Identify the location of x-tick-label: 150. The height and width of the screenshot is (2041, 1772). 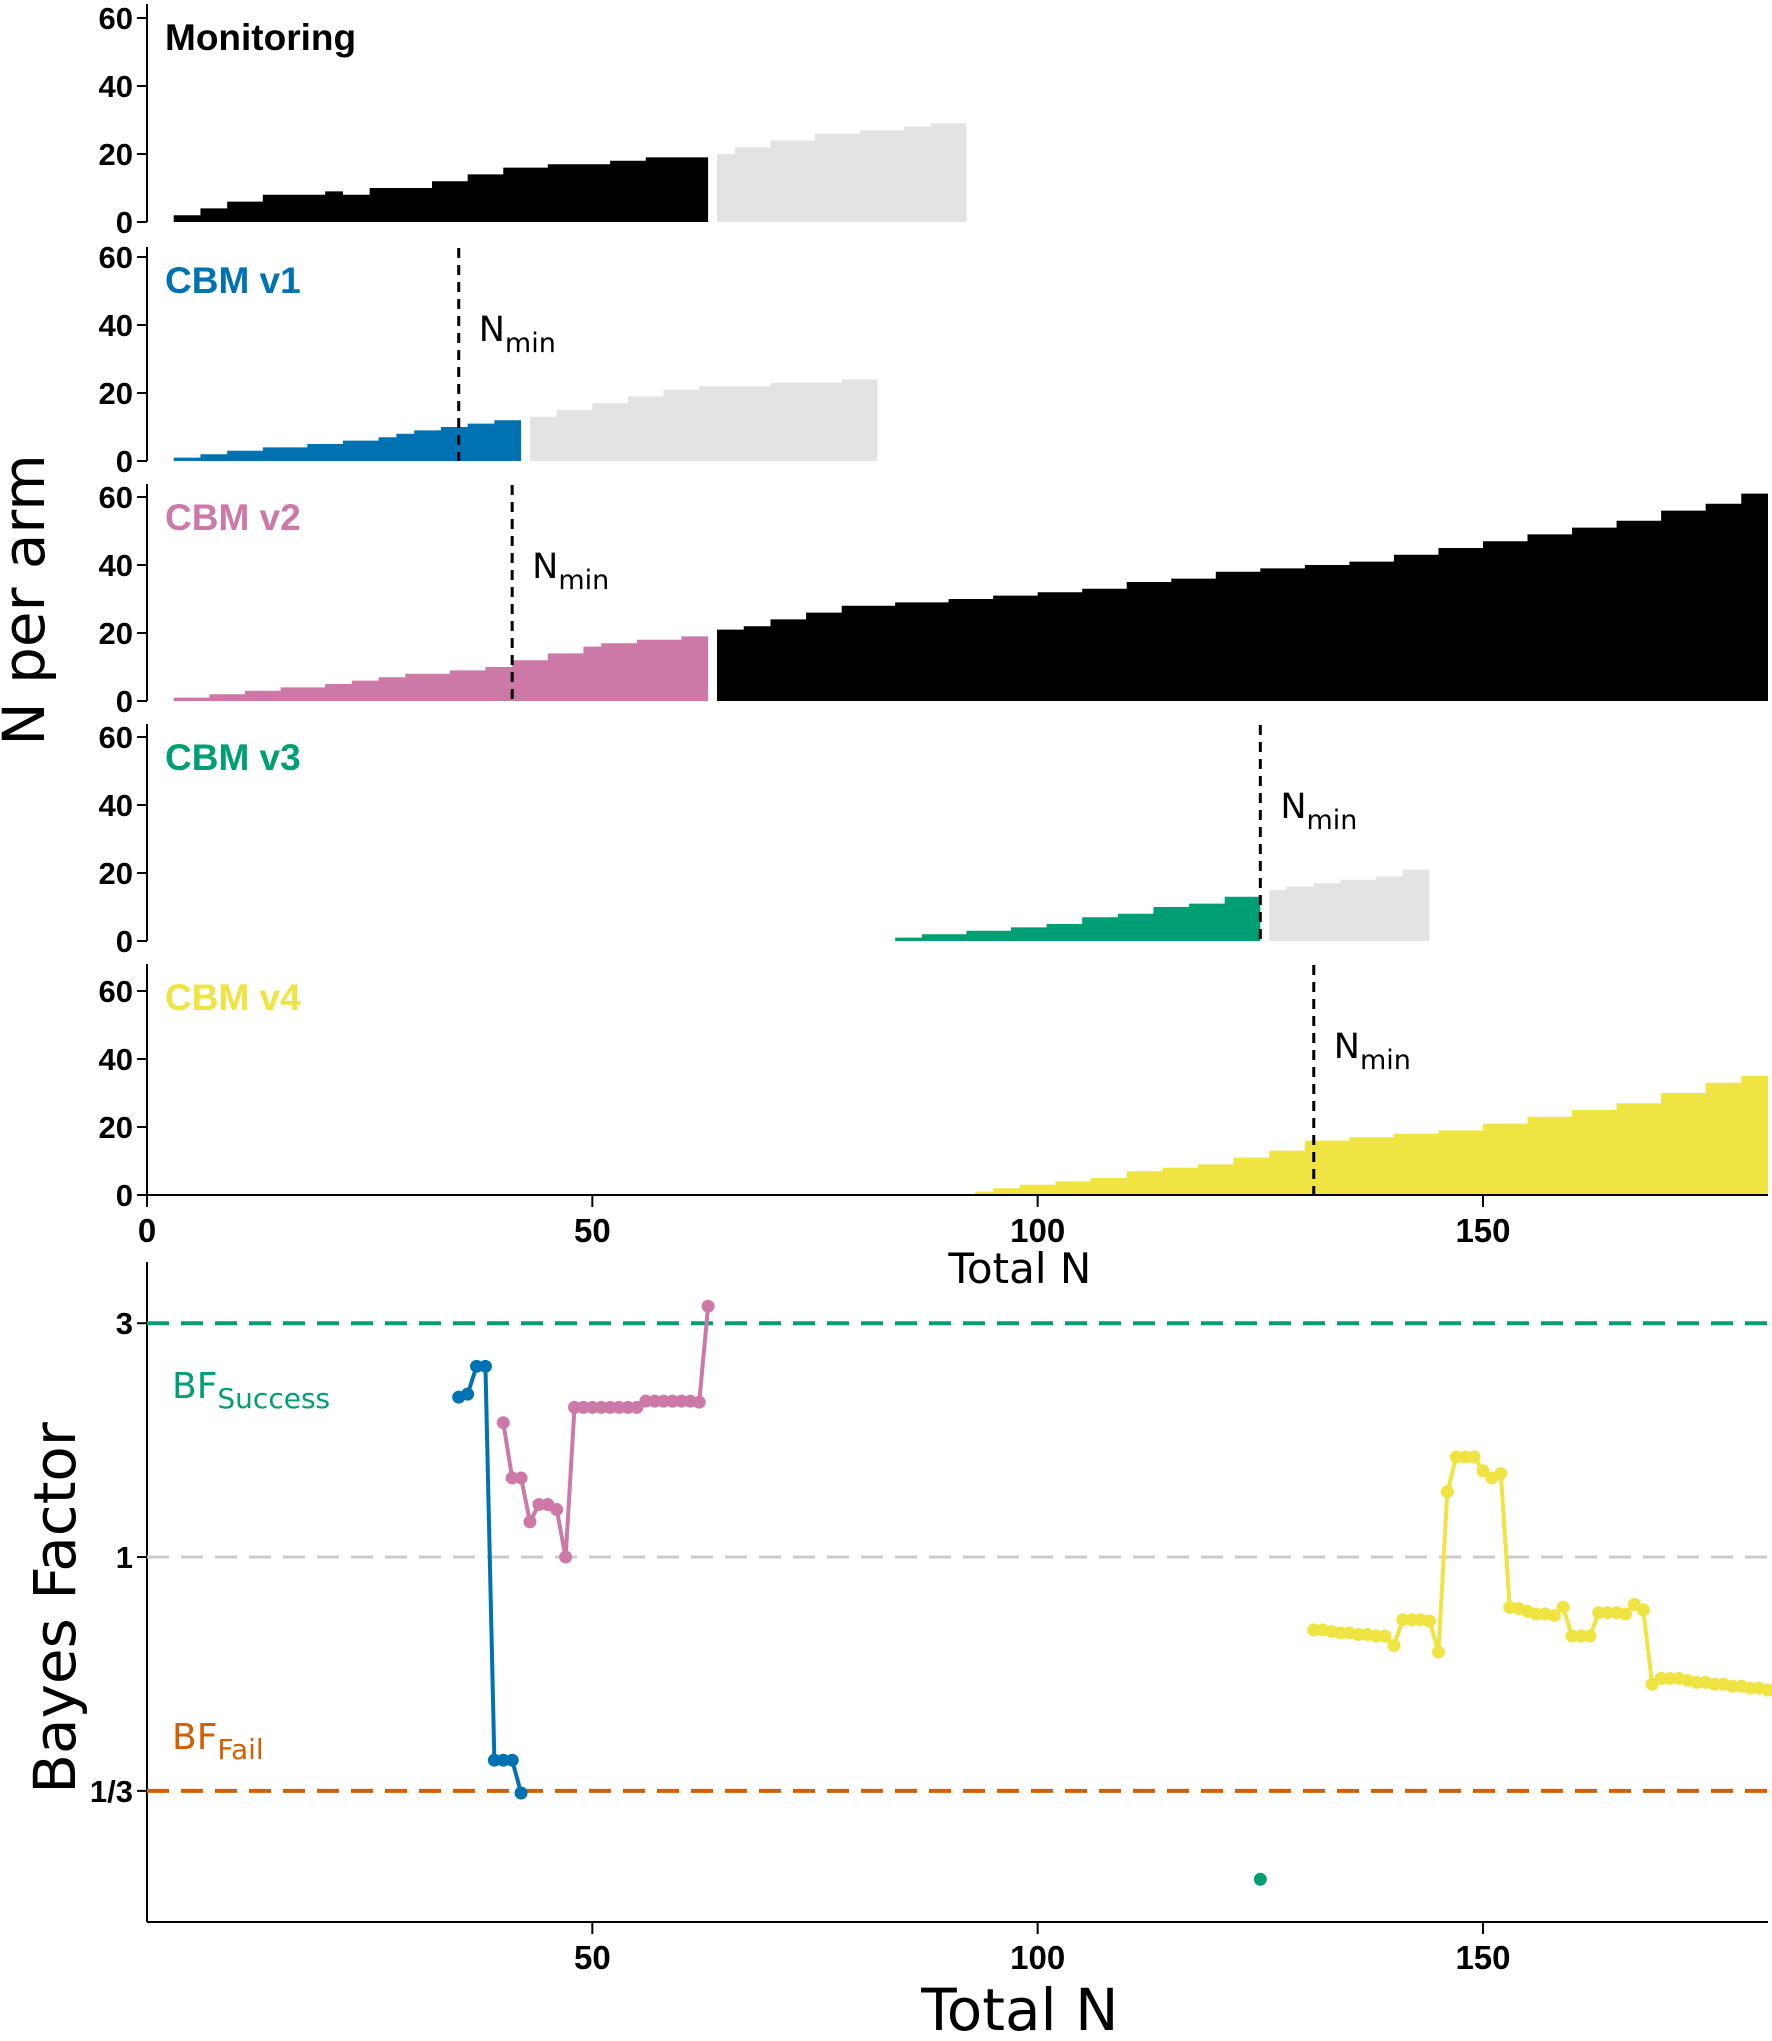
(1482, 1230).